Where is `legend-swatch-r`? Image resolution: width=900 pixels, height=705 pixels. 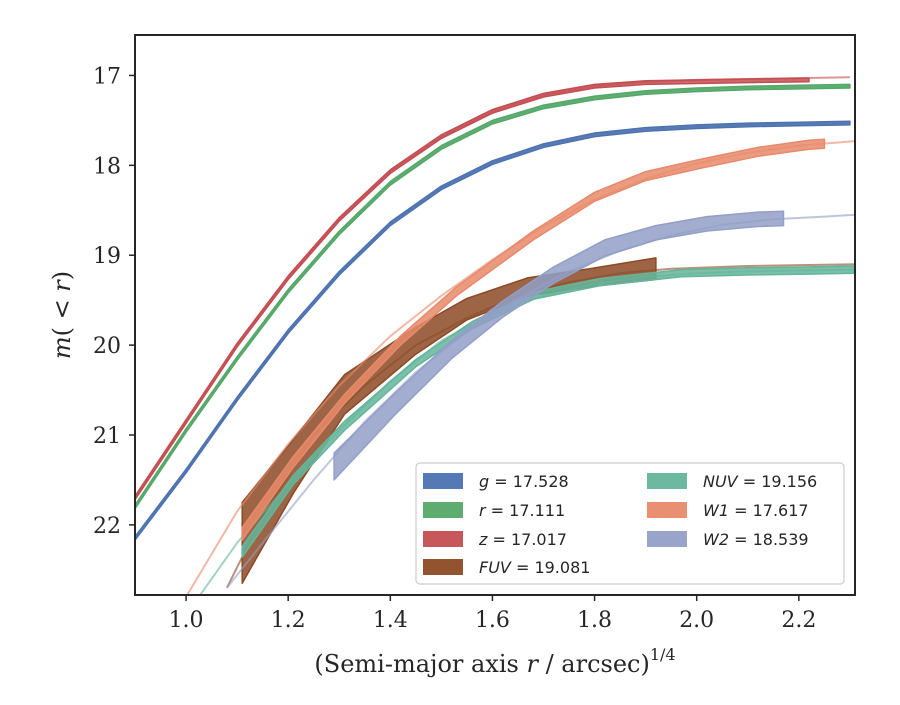 legend-swatch-r is located at coordinates (443, 510).